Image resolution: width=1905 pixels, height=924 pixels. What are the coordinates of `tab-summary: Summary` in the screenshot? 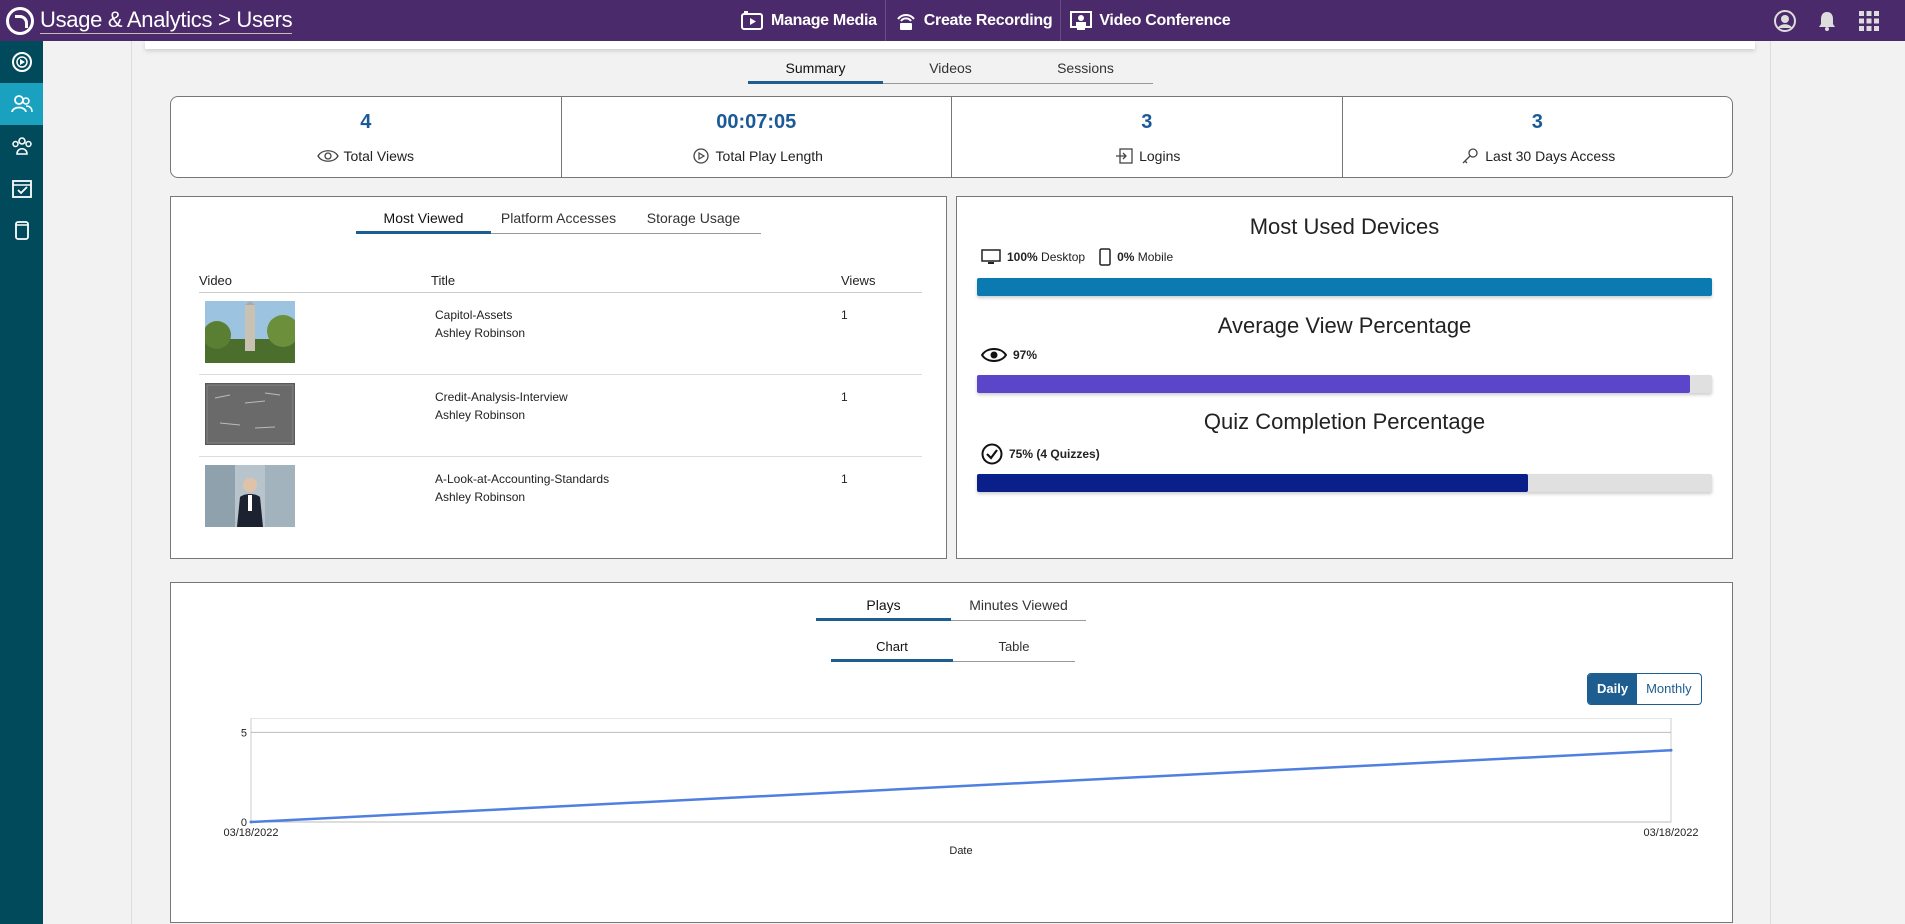 It's located at (815, 72).